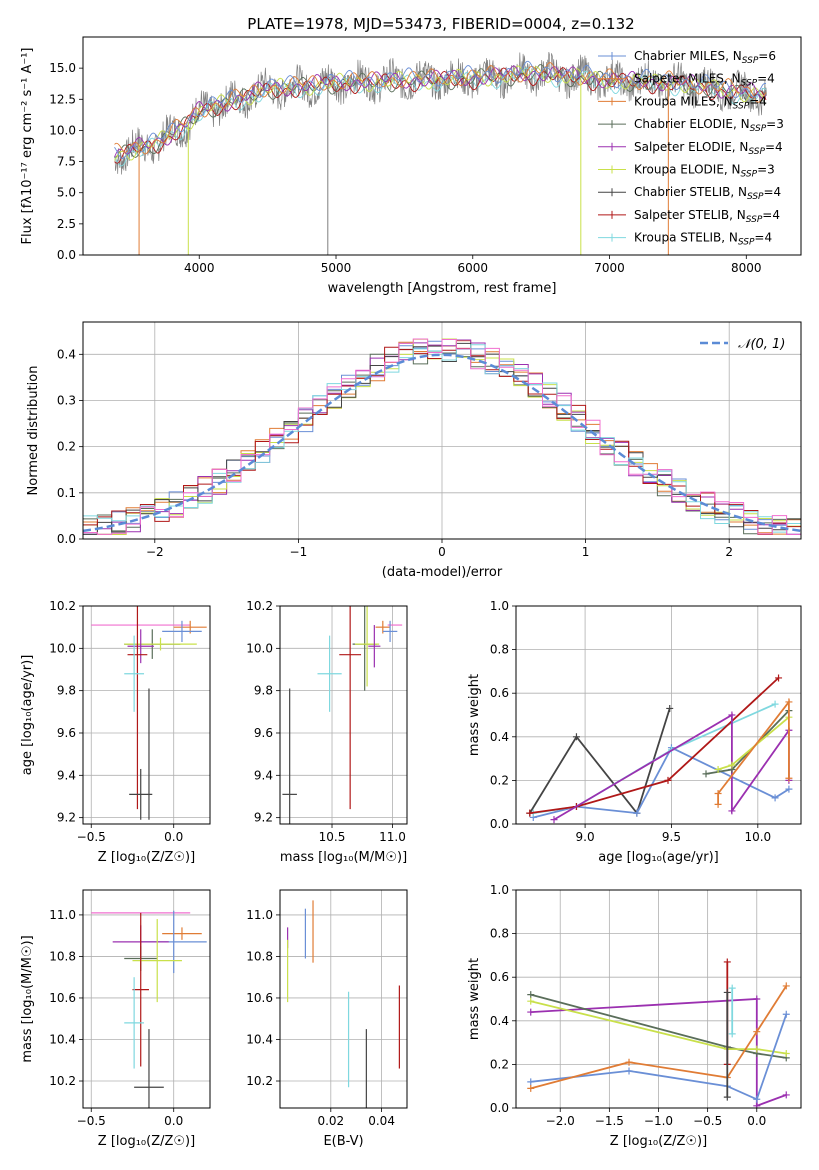 Image resolution: width=819 pixels, height=1170 pixels. Describe the element at coordinates (66, 224) in the screenshot. I see `y-tick-label: 2.5` at that location.